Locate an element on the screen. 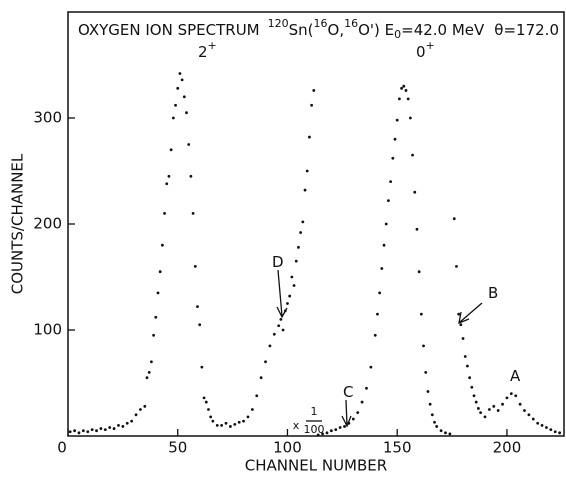  title-part: OXYGEN ION SPECTRUM is located at coordinates (169, 30).